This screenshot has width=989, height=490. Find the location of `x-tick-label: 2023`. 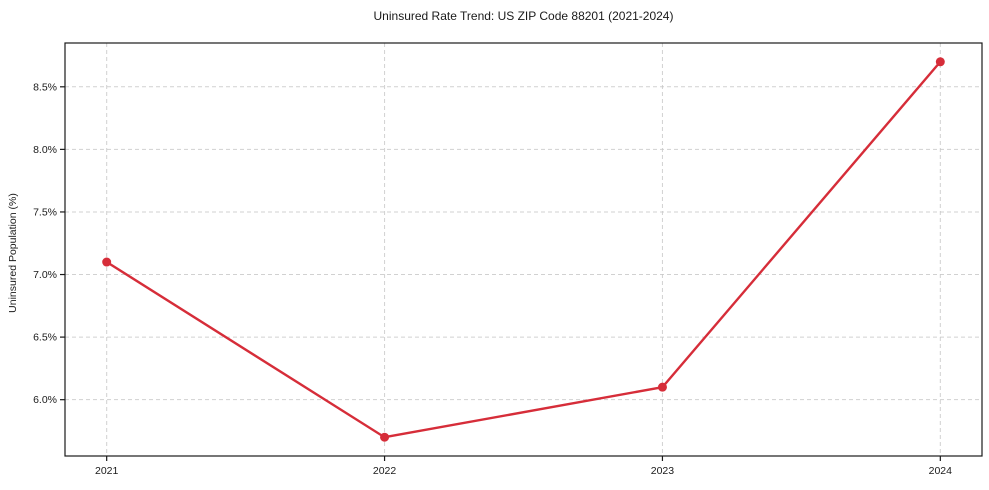

x-tick-label: 2023 is located at coordinates (663, 471).